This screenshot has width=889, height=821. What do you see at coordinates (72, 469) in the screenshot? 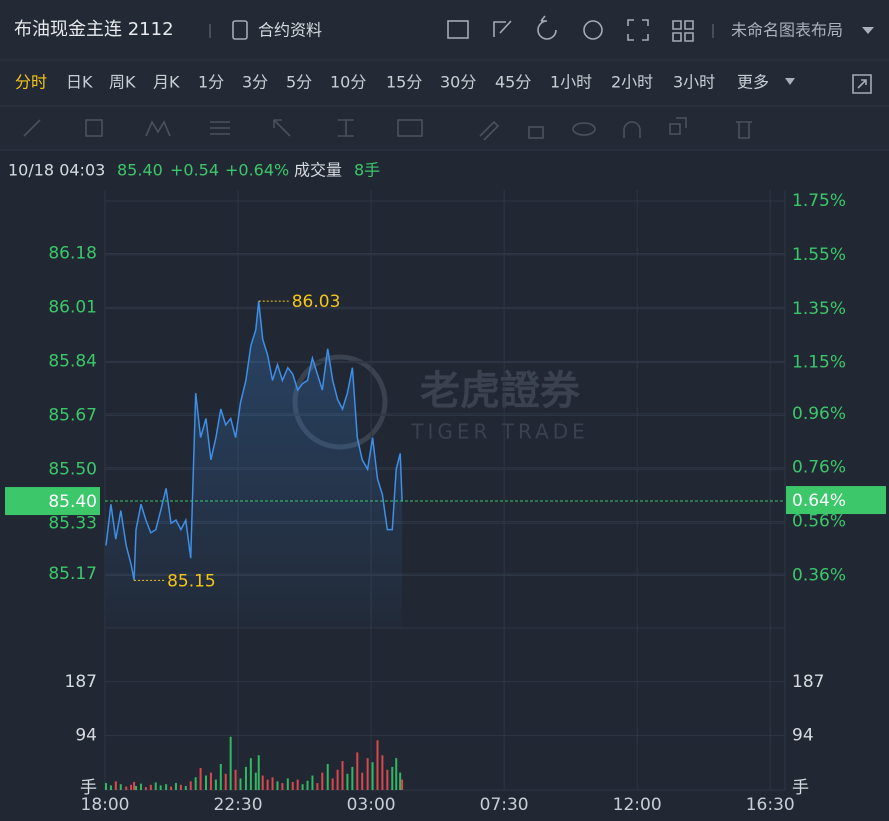
I see `y-tick-label: 85.50` at bounding box center [72, 469].